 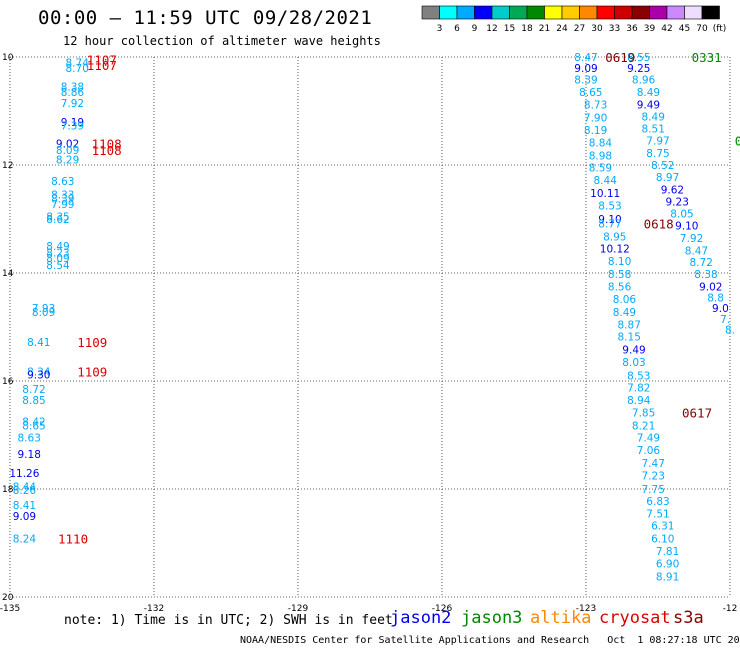 What do you see at coordinates (662, 527) in the screenshot?
I see `data-point-label: 6.31` at bounding box center [662, 527].